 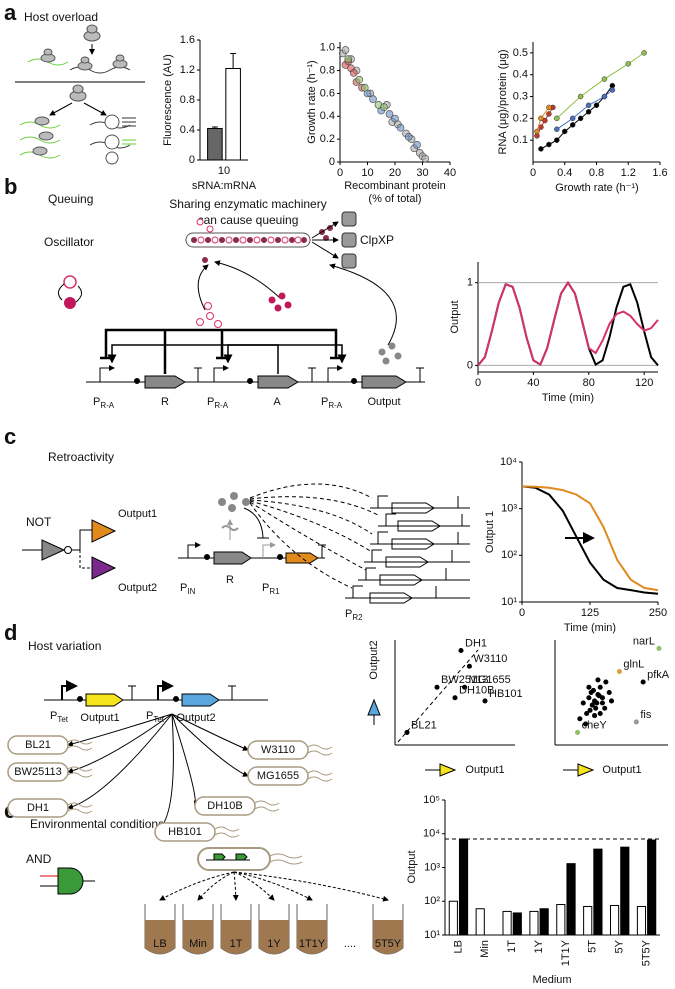 What do you see at coordinates (10, 436) in the screenshot?
I see `panel-letter: c` at bounding box center [10, 436].